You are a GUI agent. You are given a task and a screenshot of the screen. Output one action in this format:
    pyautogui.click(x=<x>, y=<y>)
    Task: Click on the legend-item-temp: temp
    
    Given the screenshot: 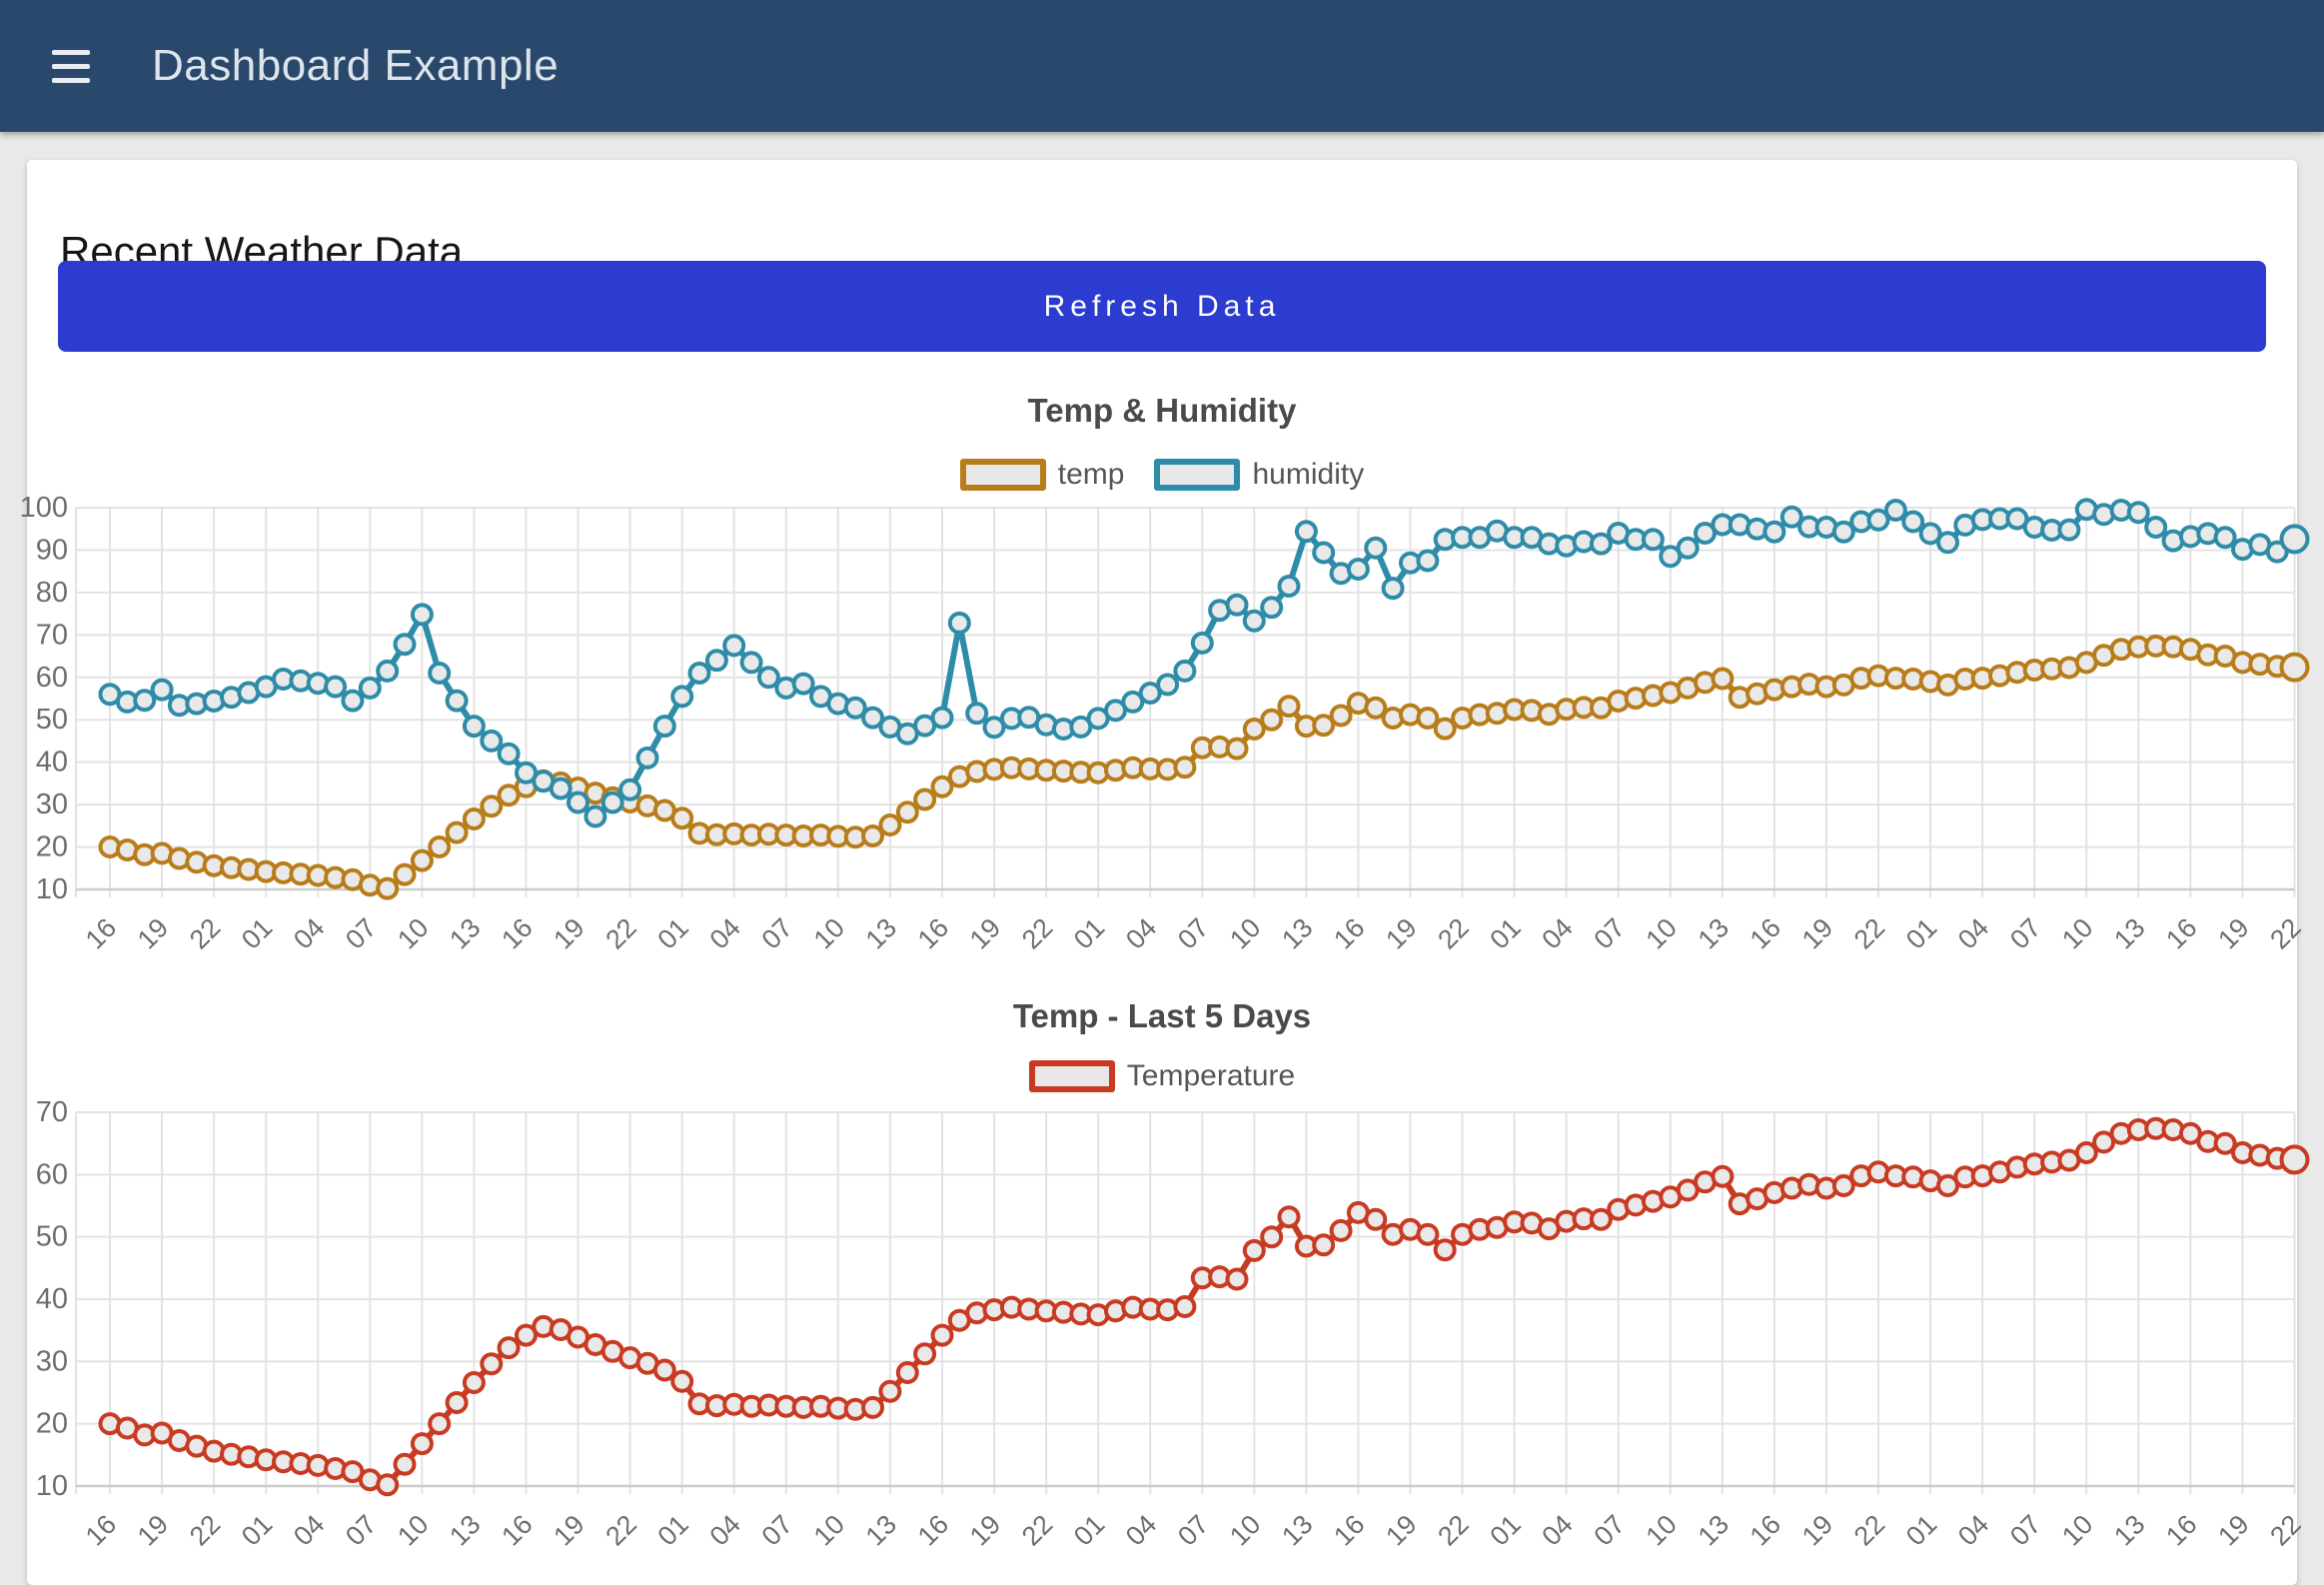 What is the action you would take?
    pyautogui.click(x=1041, y=475)
    